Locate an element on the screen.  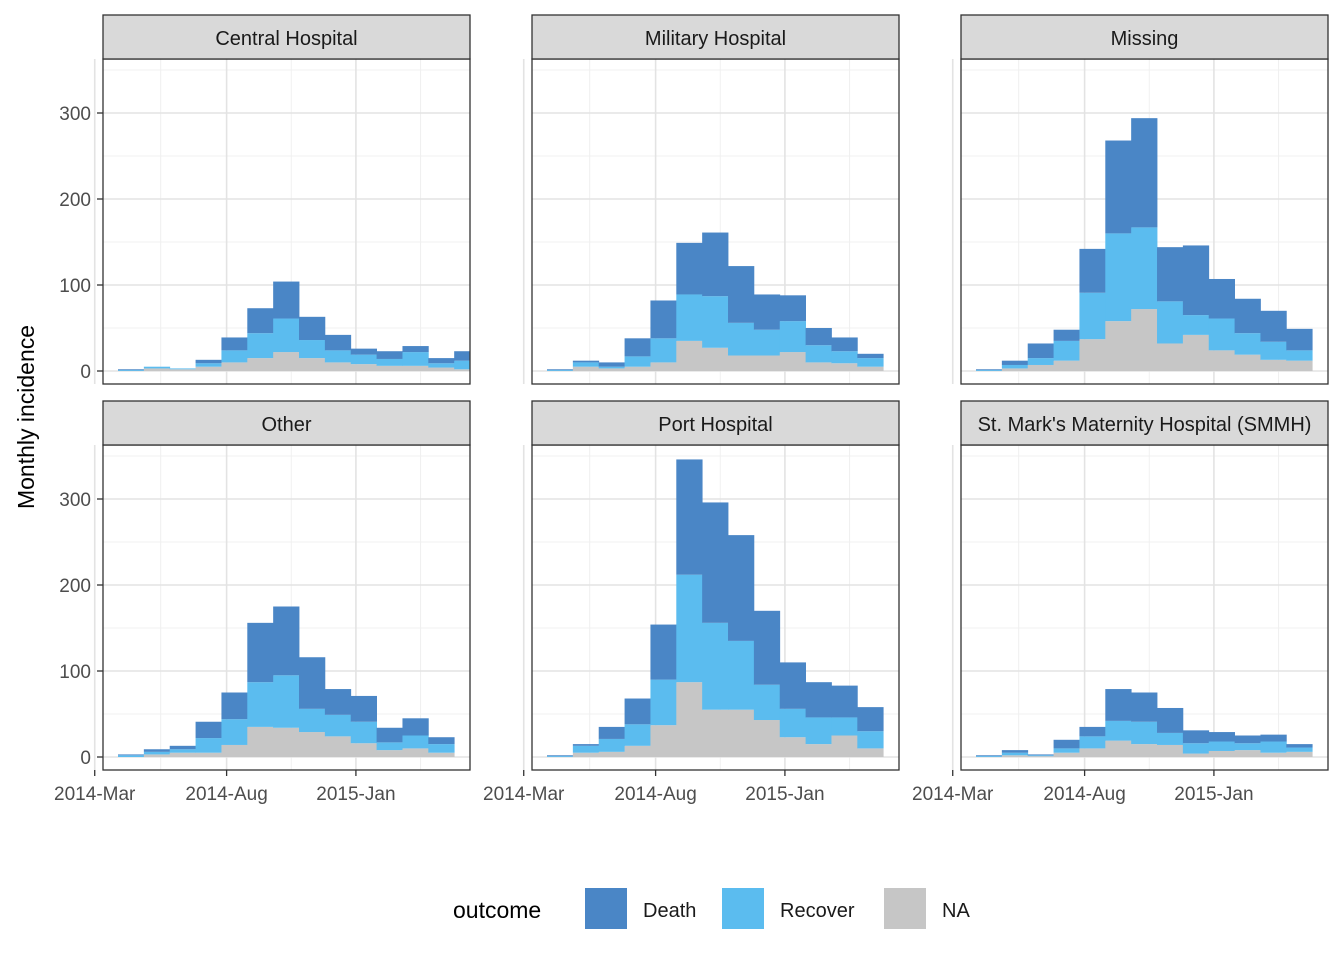
facet-strip-label: Military Hospital is located at coordinates (715, 39).